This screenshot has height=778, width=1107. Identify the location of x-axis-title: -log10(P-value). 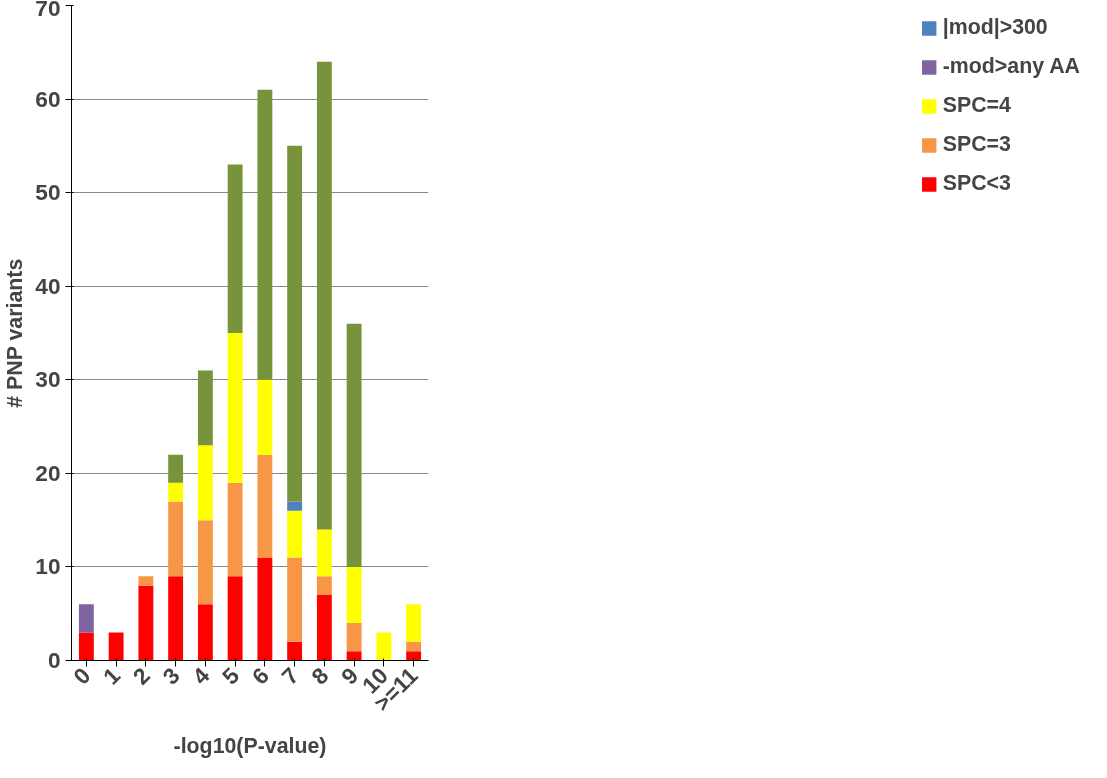
(250, 745).